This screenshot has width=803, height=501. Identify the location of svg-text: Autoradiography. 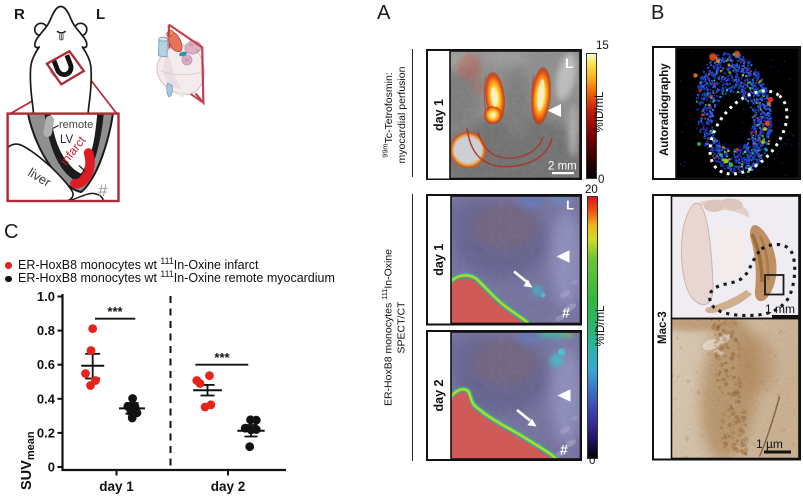
(665, 109).